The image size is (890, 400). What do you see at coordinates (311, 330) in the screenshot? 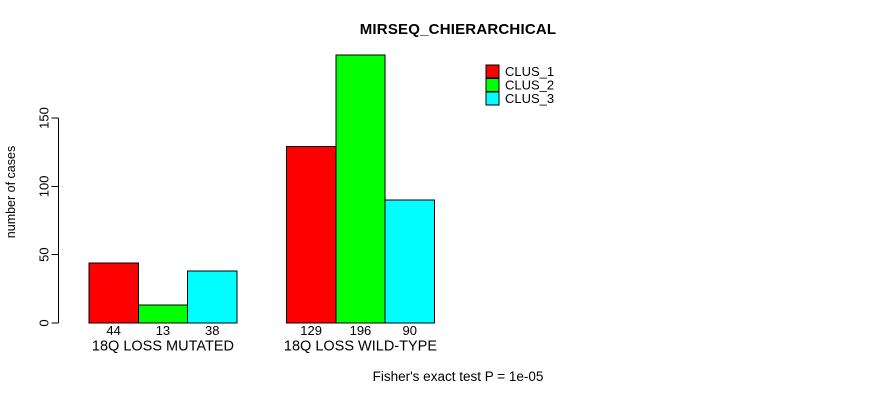
I see `bar-value-label: 129` at bounding box center [311, 330].